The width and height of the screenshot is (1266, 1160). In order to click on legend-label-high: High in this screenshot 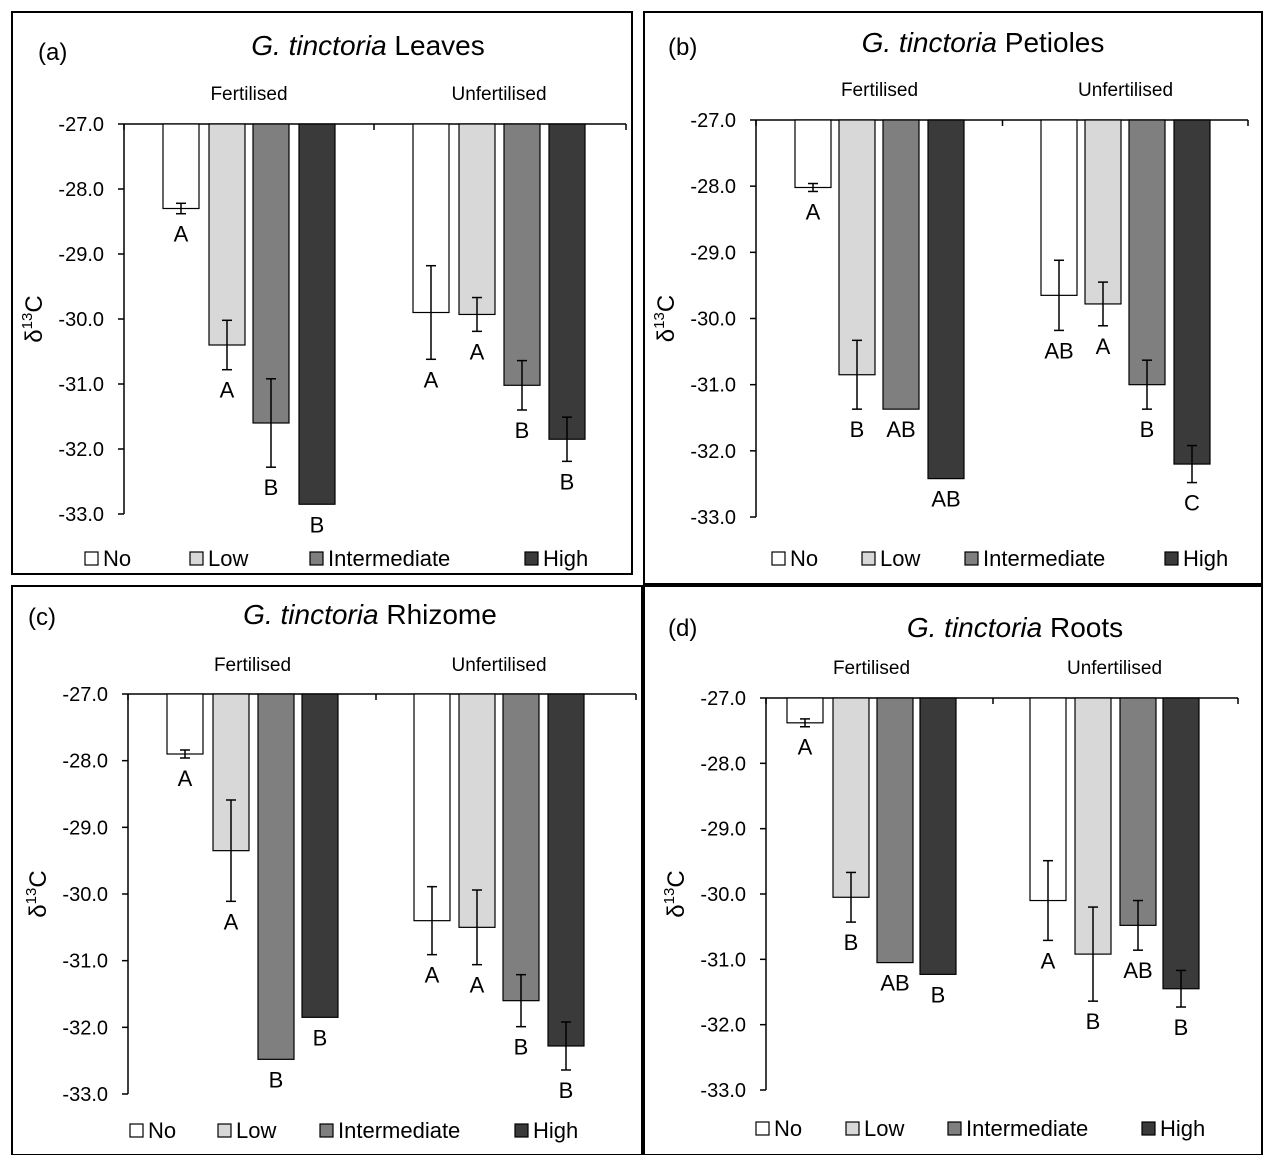, I will do `click(1182, 1128)`.